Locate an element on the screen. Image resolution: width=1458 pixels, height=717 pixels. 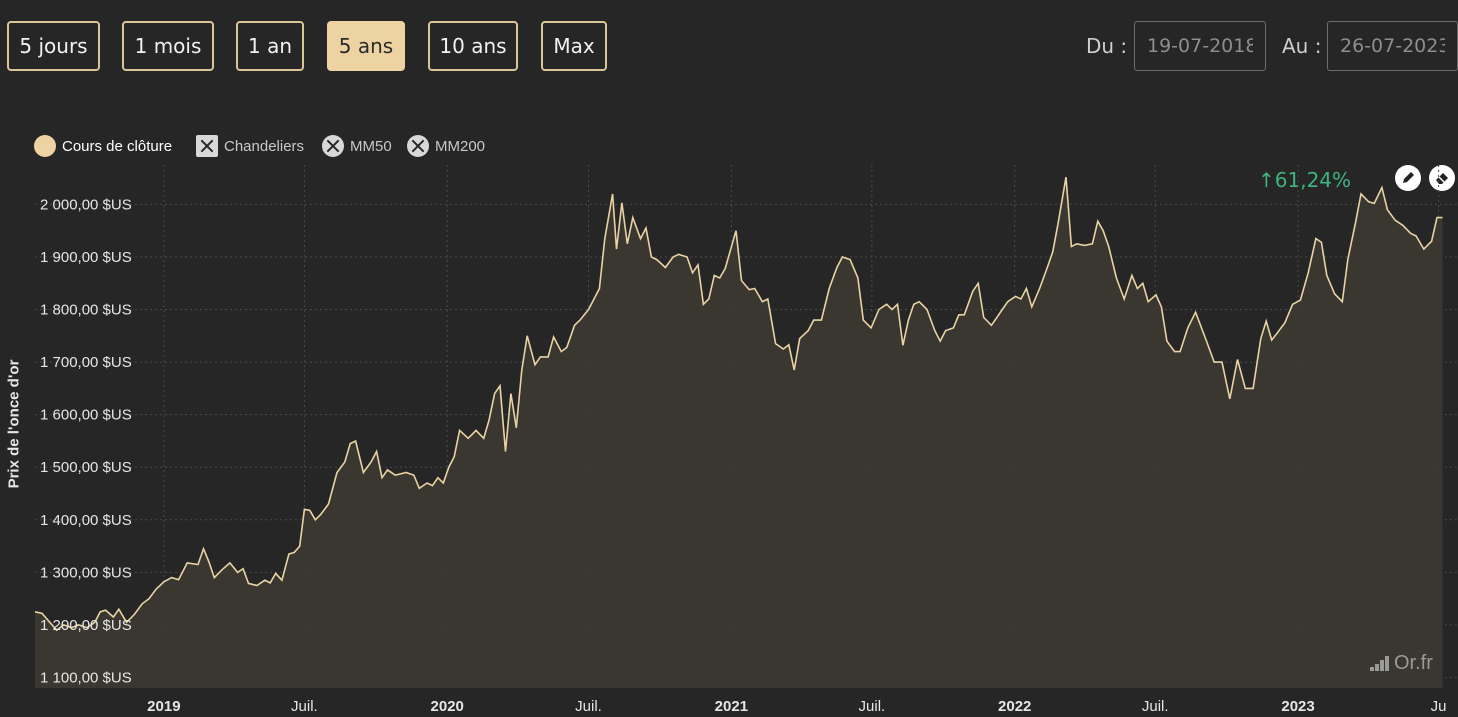
x-tick-label: 2022 is located at coordinates (1014, 706).